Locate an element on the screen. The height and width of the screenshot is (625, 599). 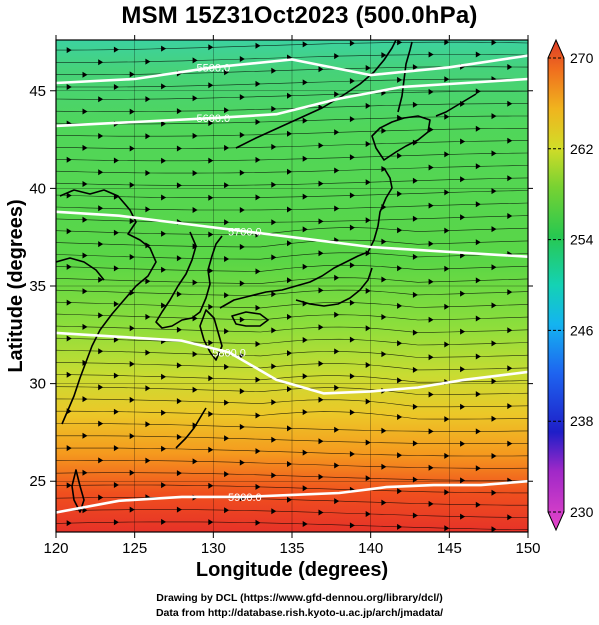
x-tick-label: 125 is located at coordinates (134, 548).